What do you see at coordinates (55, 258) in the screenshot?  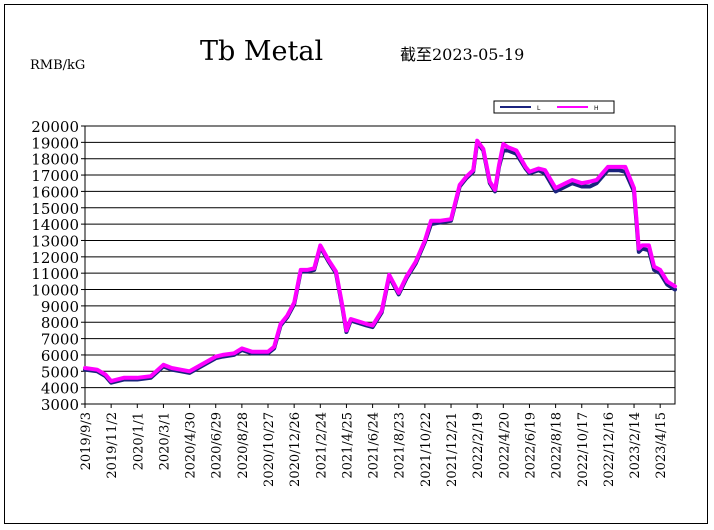 I see `y-tick-label: 12000` at bounding box center [55, 258].